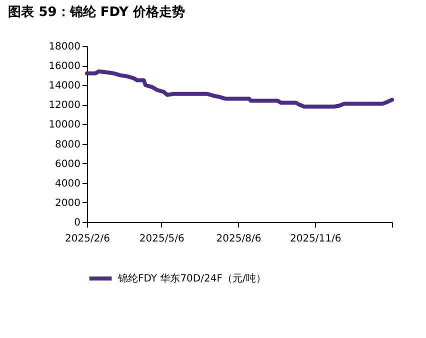 This screenshot has height=338, width=426. Describe the element at coordinates (239, 239) in the screenshot. I see `x-tick-label: 2025/8/6` at that location.